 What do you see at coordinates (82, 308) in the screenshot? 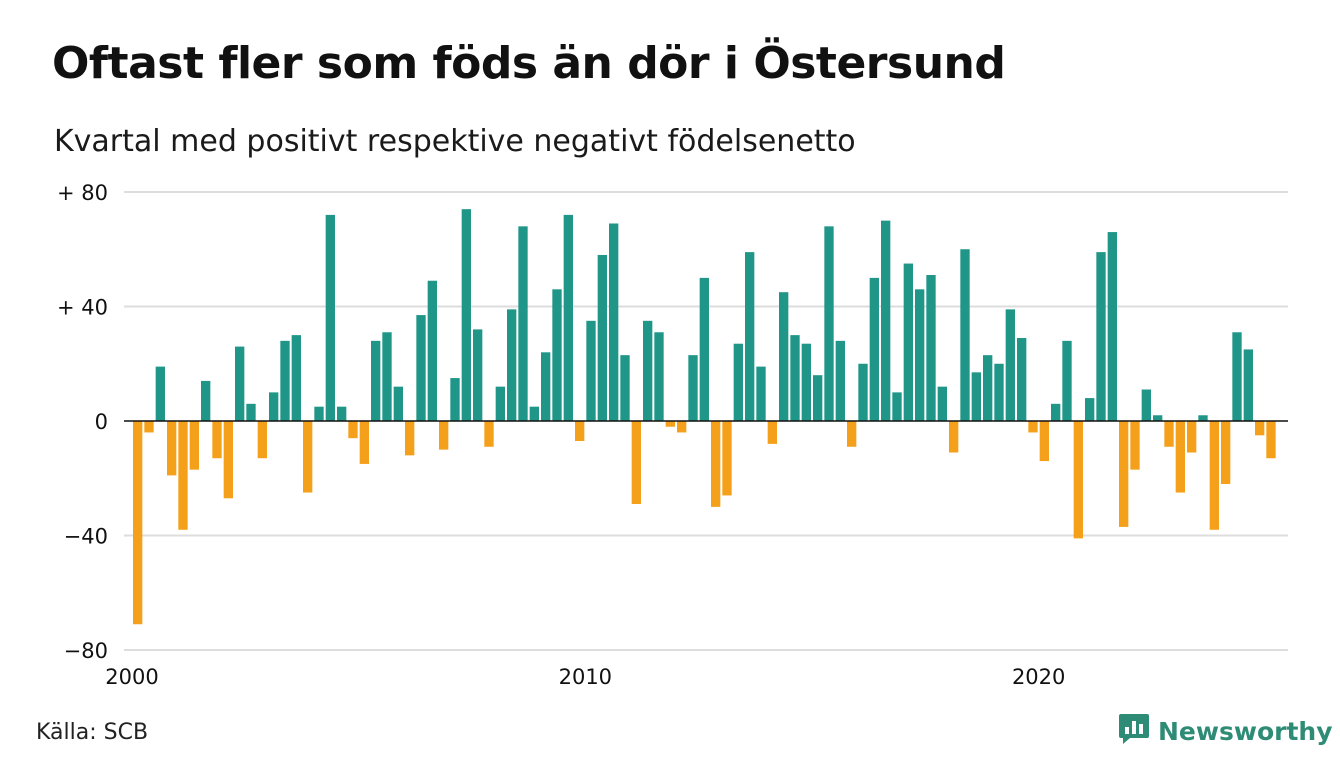
I see `y-tick-label: + 40` at bounding box center [82, 308].